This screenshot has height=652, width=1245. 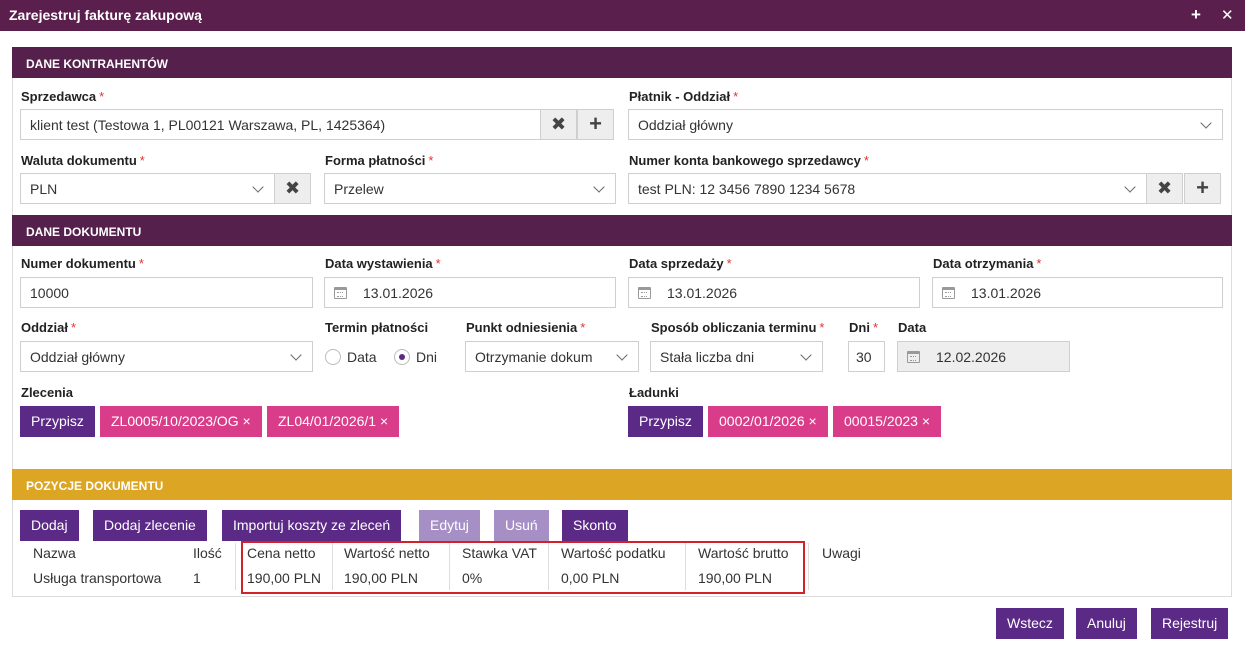 What do you see at coordinates (49, 327) in the screenshot?
I see `oddzial-label: Oddział *` at bounding box center [49, 327].